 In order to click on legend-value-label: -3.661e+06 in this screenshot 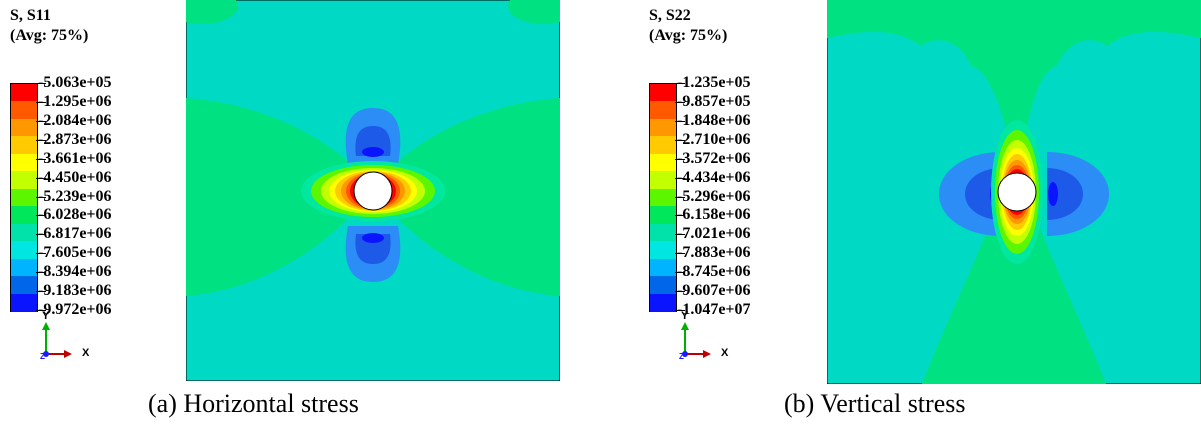, I will do `click(75, 158)`.